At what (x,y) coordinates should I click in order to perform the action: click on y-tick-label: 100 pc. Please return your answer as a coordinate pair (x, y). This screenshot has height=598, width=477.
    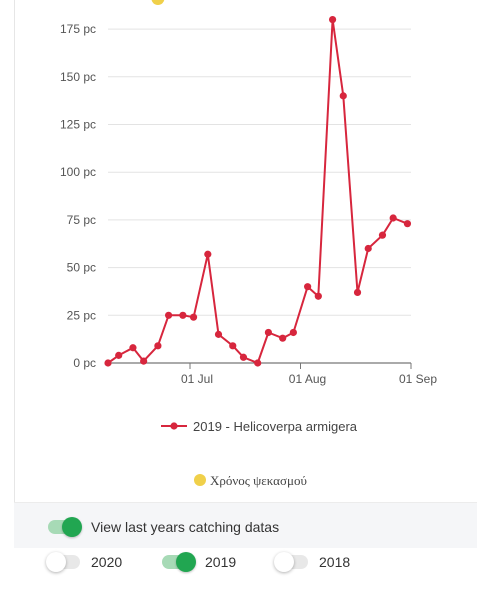
    Looking at the image, I should click on (78, 172).